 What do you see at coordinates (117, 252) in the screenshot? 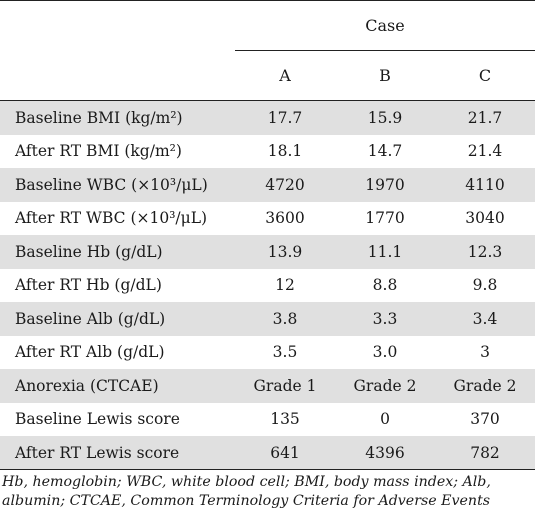
I see `row-label: Baseline Hb (g/dL)` at bounding box center [117, 252].